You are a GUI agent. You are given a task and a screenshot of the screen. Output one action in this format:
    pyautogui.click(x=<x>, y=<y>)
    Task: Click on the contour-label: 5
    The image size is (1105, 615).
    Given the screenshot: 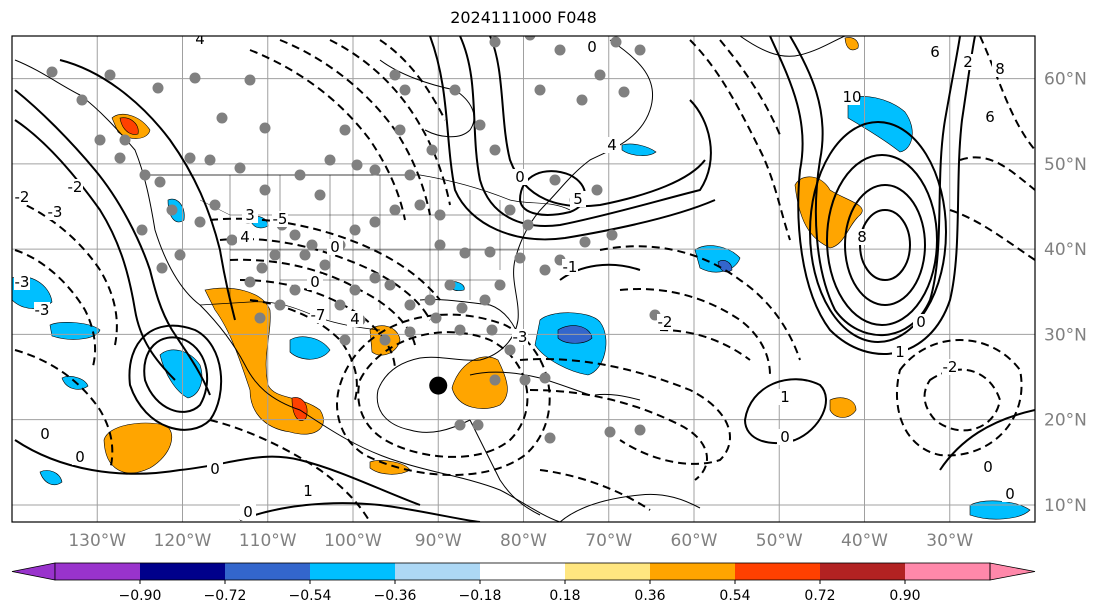 What is the action you would take?
    pyautogui.click(x=578, y=199)
    